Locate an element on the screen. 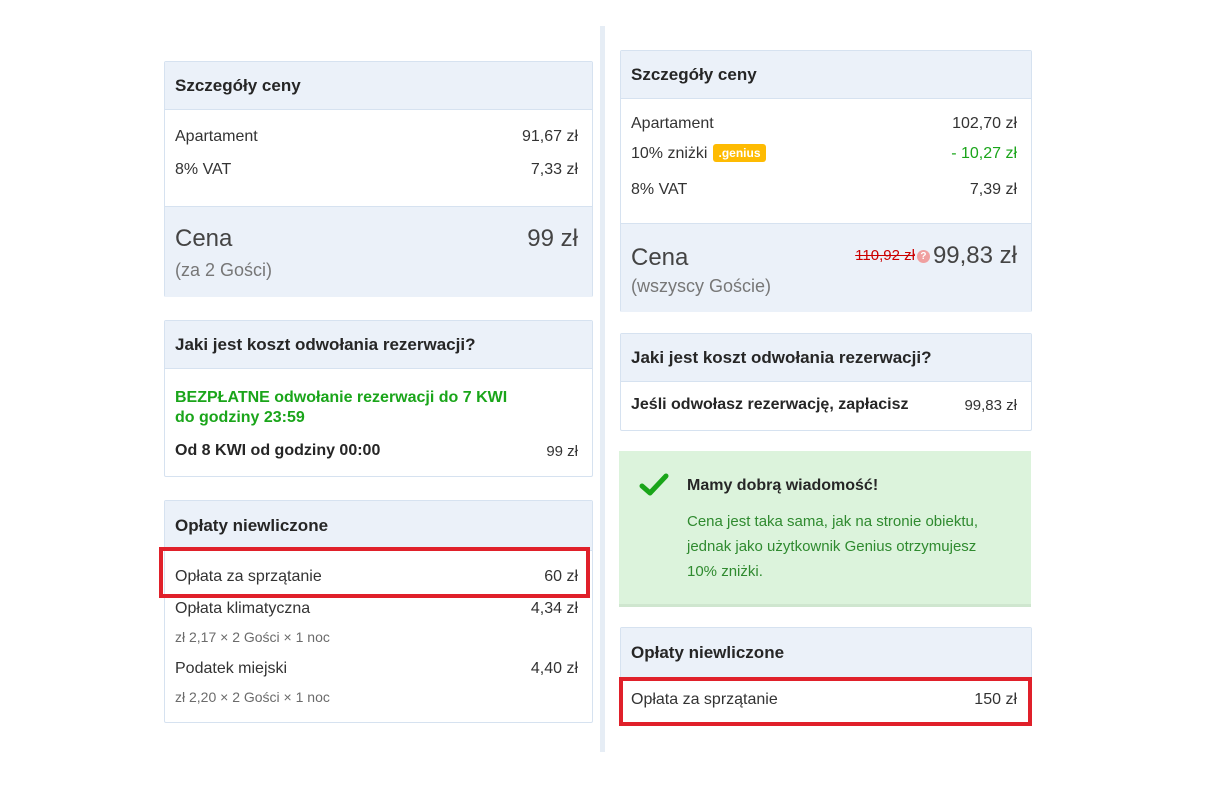 This screenshot has height=795, width=1231. fee-climate-detail: zł 2,17 × 2 Gości × 1 noc is located at coordinates (252, 637).